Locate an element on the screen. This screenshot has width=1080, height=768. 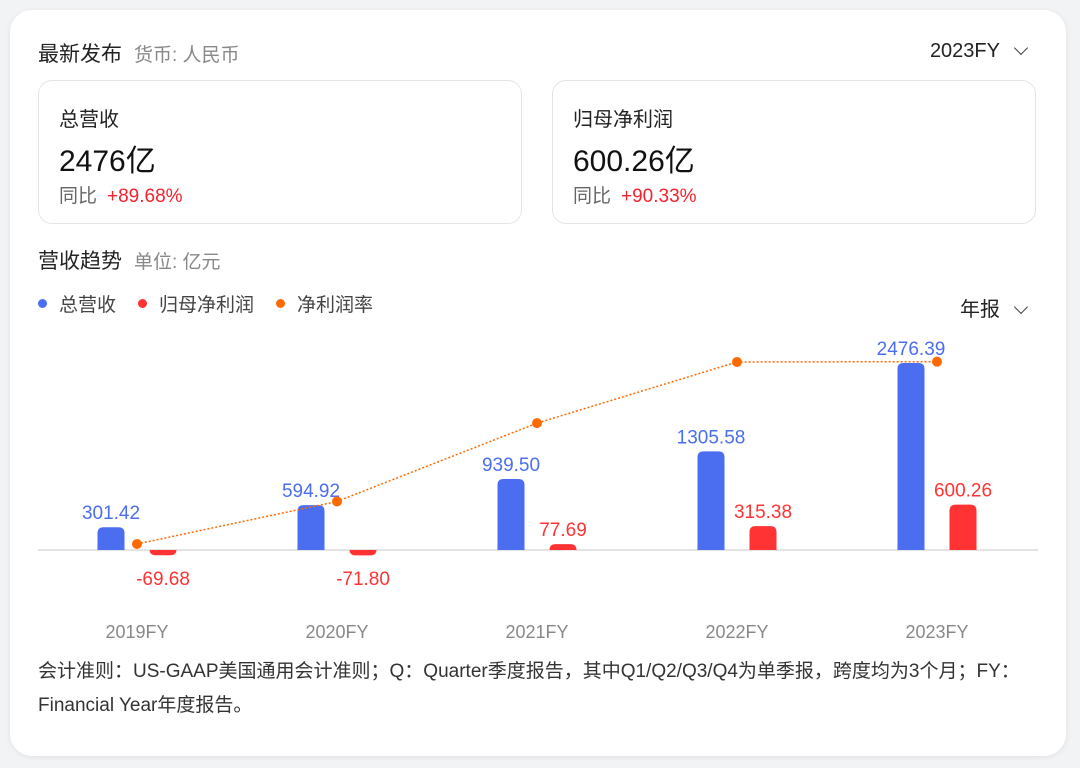
data-label-net-profit: 77.69 is located at coordinates (563, 530).